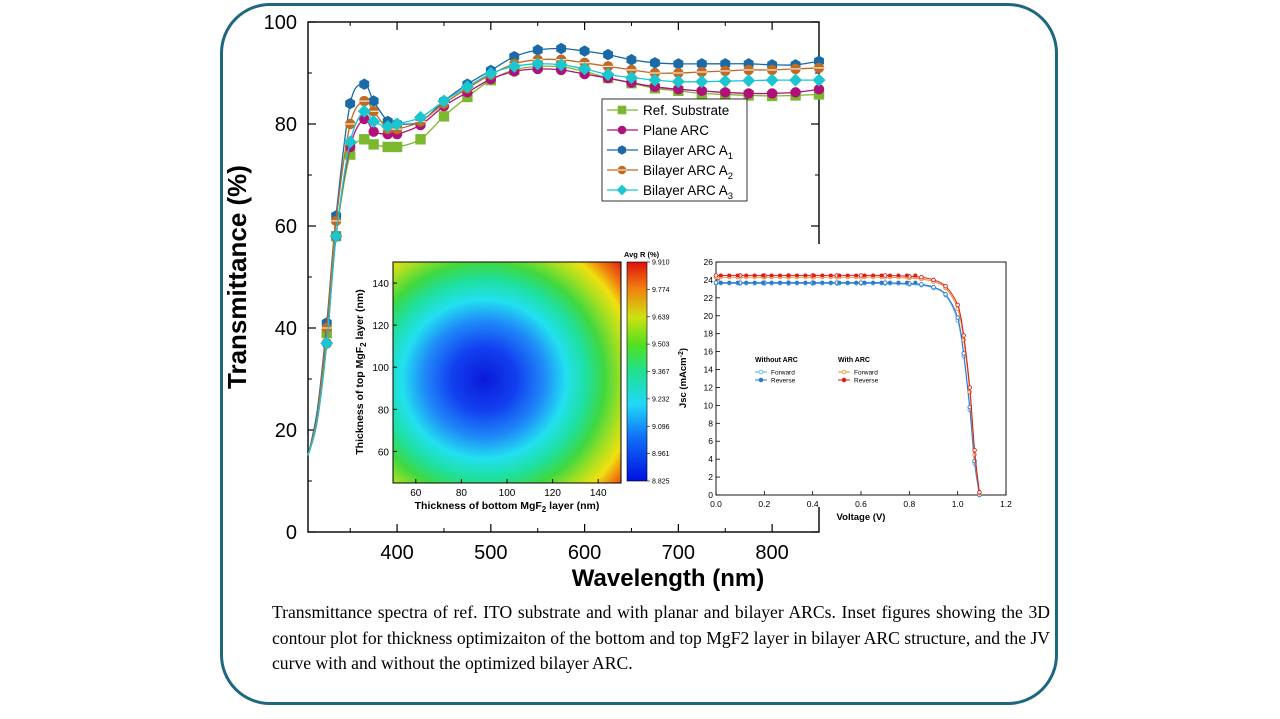  Describe the element at coordinates (661, 482) in the screenshot. I see `colorbar-tick-label: 8.825` at that location.